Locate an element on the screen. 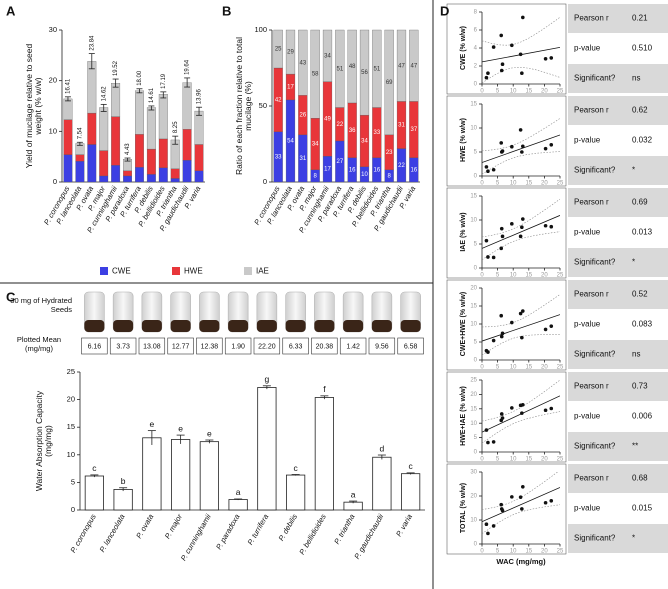  significance-letter: f is located at coordinates (324, 389).